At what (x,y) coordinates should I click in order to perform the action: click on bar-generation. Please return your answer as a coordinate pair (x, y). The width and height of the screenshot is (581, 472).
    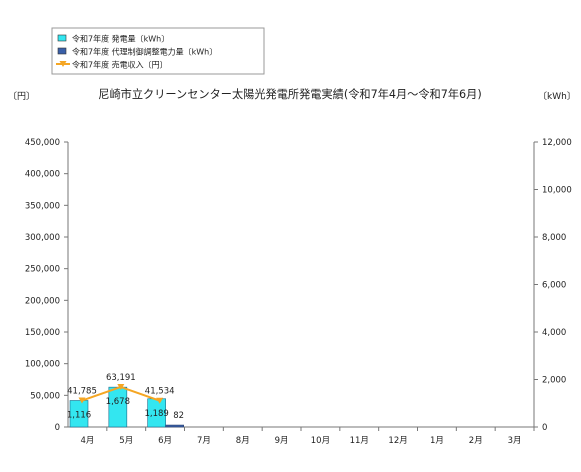
    Looking at the image, I should click on (79, 414).